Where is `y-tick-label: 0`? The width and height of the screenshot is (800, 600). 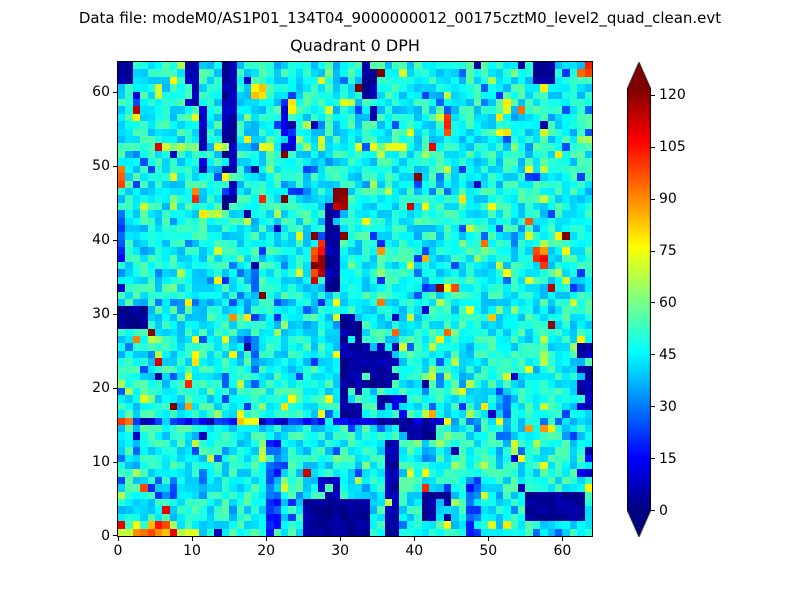 y-tick-label: 0 is located at coordinates (105, 536).